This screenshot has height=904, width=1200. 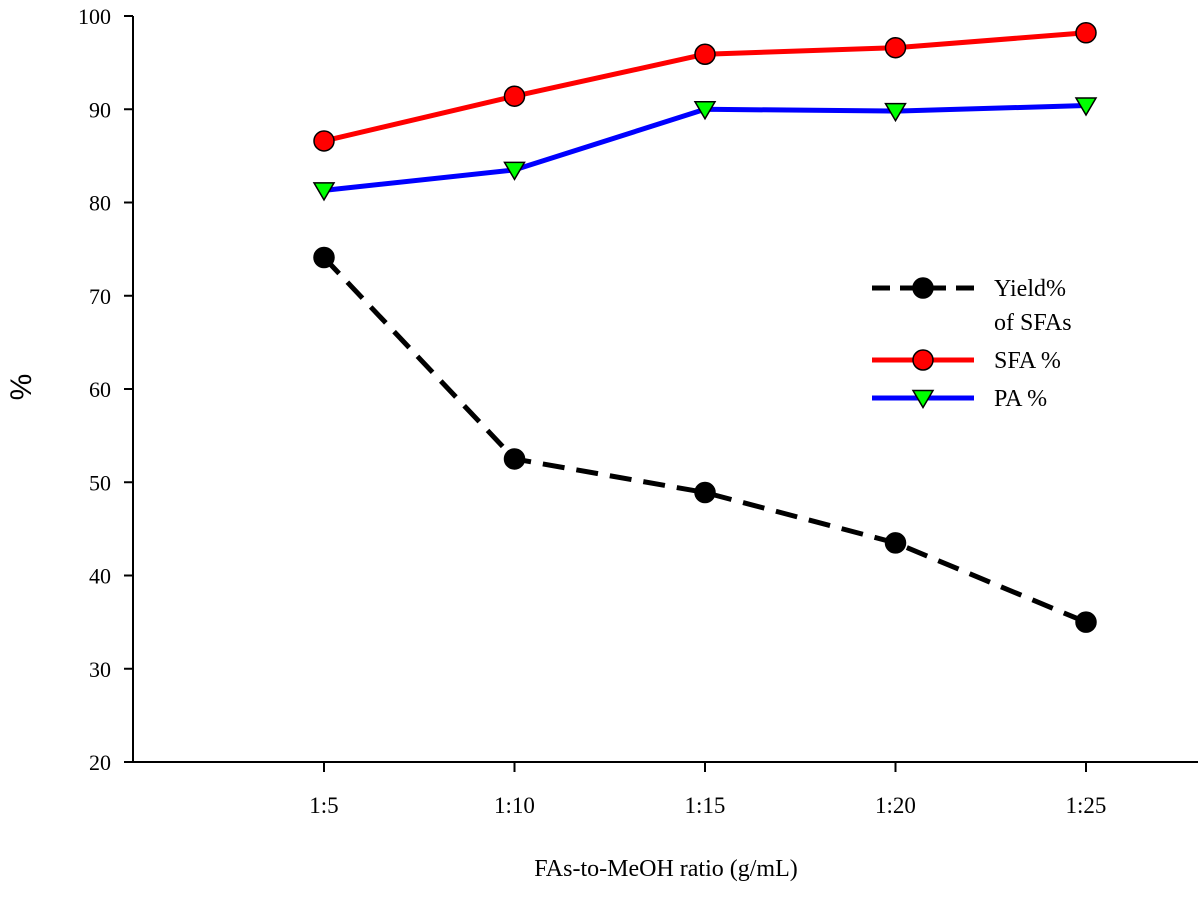 What do you see at coordinates (705, 805) in the screenshot?
I see `x-tick-label: 1:15` at bounding box center [705, 805].